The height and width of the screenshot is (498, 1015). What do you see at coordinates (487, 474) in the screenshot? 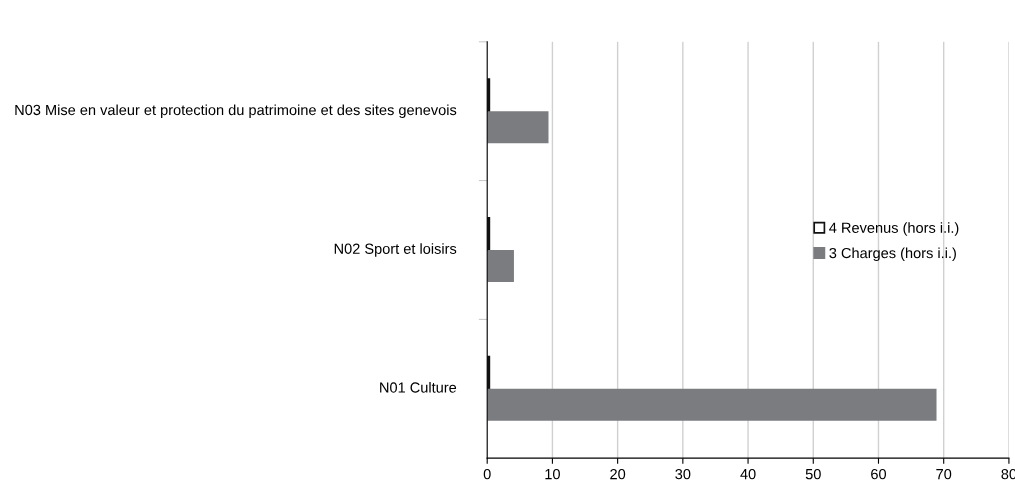
I see `x-tick-label: 0` at bounding box center [487, 474].